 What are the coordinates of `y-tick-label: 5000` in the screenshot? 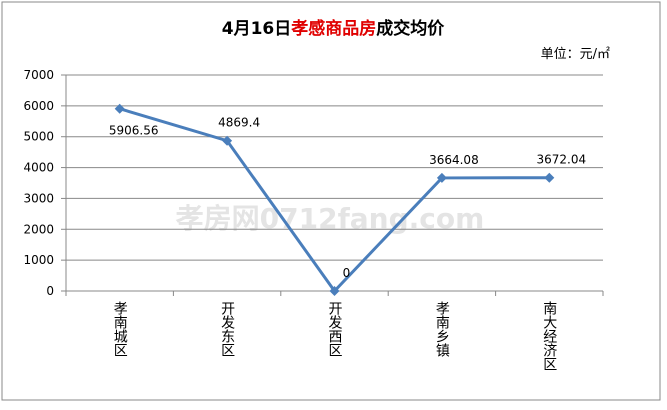 It's located at (38, 137).